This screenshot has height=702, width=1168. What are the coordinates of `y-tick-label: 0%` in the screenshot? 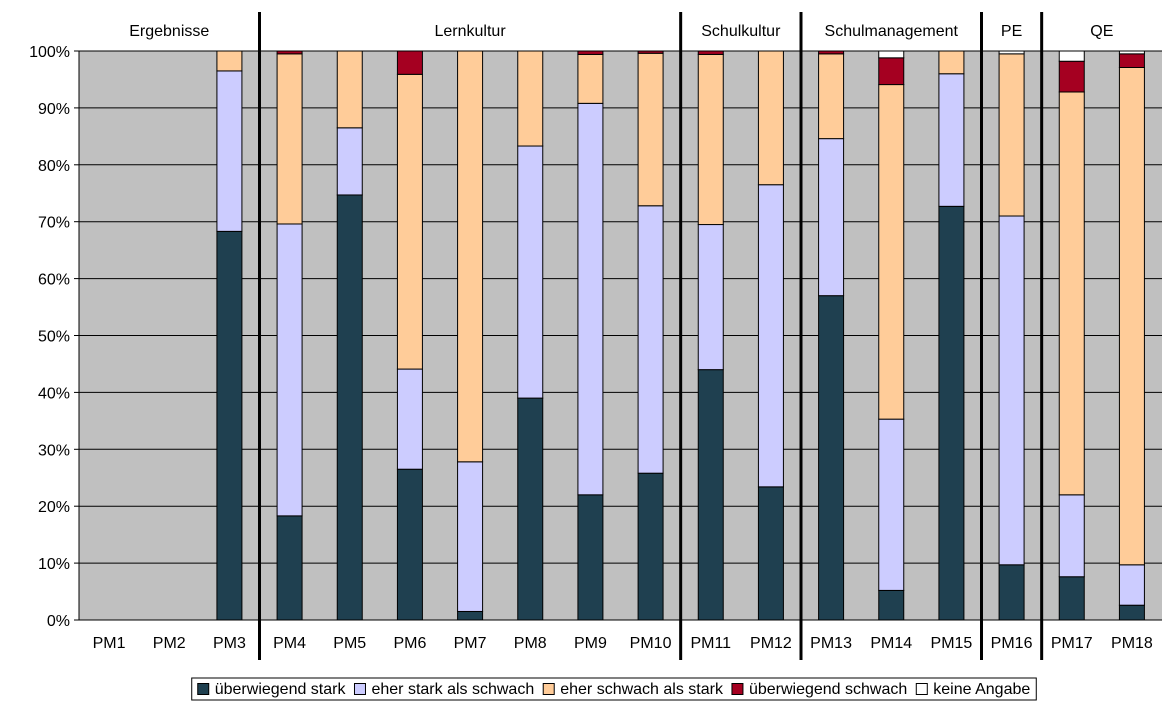 It's located at (58, 621).